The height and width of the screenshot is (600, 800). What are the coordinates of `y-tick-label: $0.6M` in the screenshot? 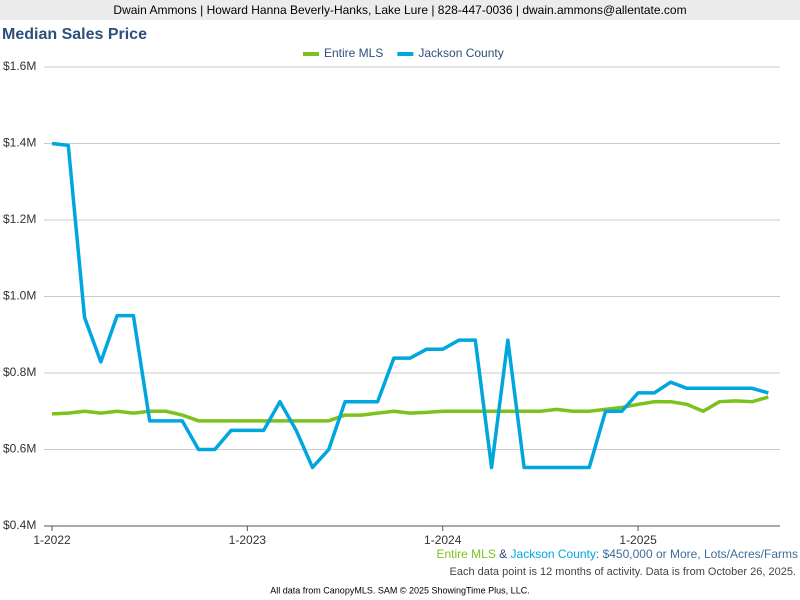 It's located at (19, 449).